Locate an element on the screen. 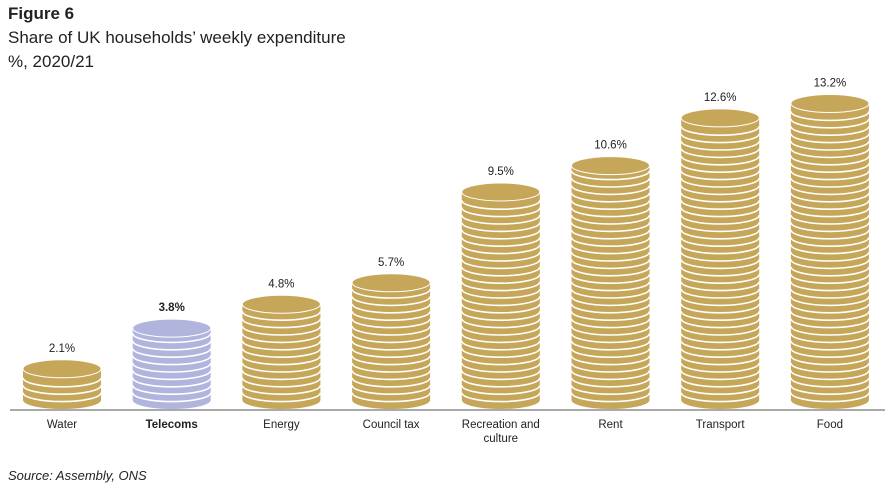 Image resolution: width=895 pixels, height=487 pixels. bar-telecoms is located at coordinates (171, 364).